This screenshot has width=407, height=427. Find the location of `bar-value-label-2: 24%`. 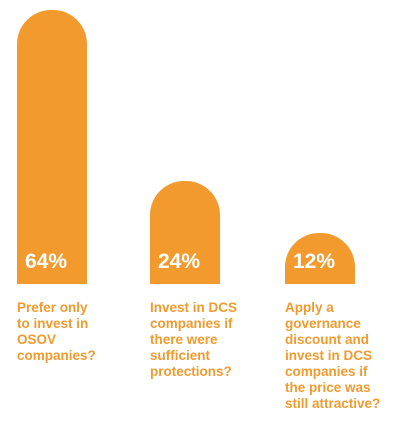

bar-value-label-2: 24% is located at coordinates (179, 261).